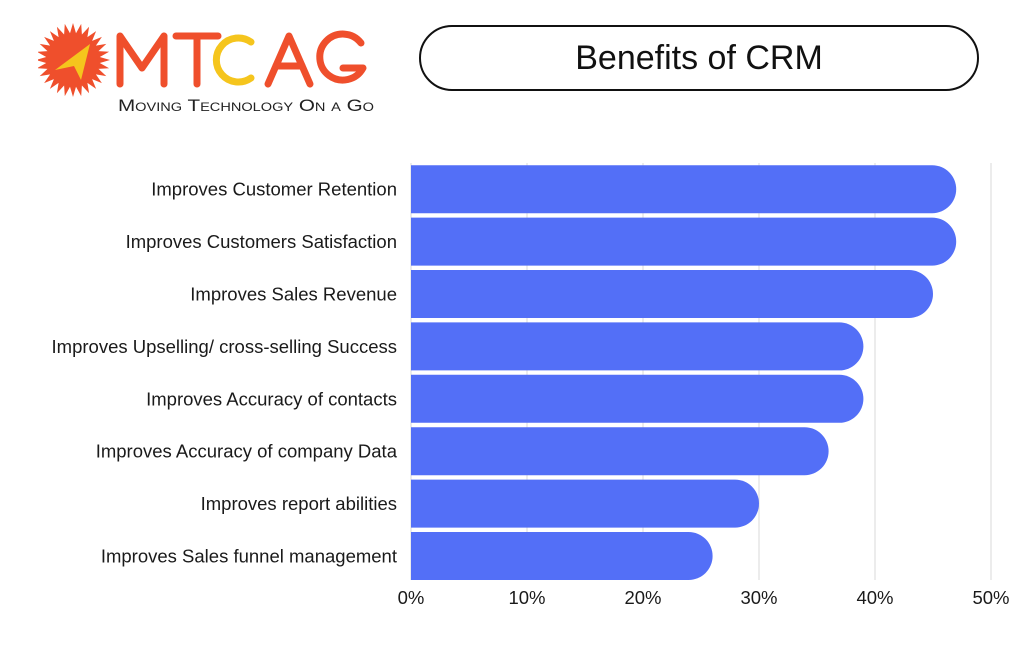  I want to click on category-label: Improves Customers Satisfaction, so click(261, 241).